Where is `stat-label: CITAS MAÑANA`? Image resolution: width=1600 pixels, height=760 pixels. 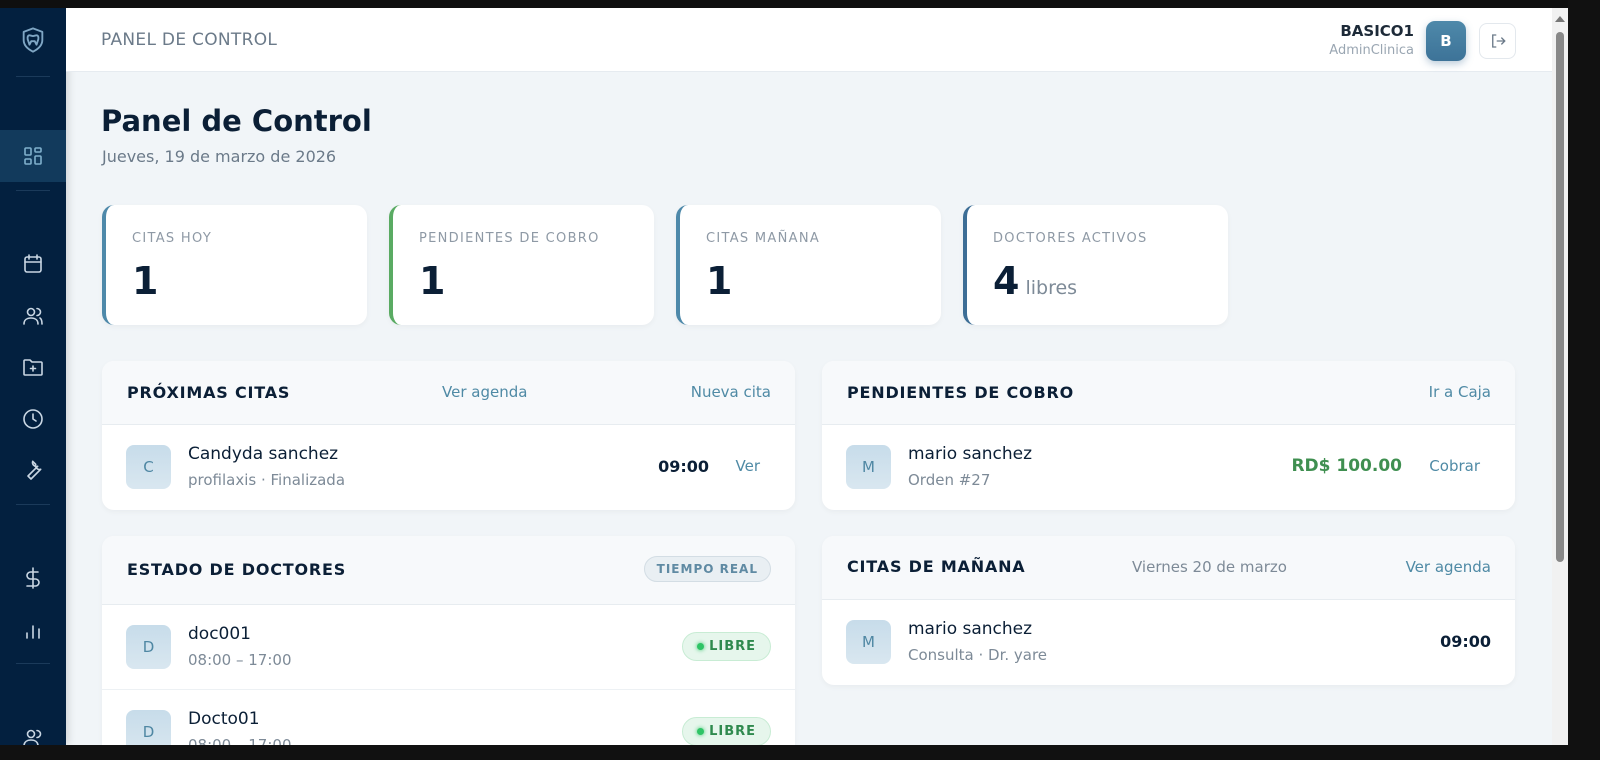
stat-label: CITAS MAÑANA is located at coordinates (763, 238).